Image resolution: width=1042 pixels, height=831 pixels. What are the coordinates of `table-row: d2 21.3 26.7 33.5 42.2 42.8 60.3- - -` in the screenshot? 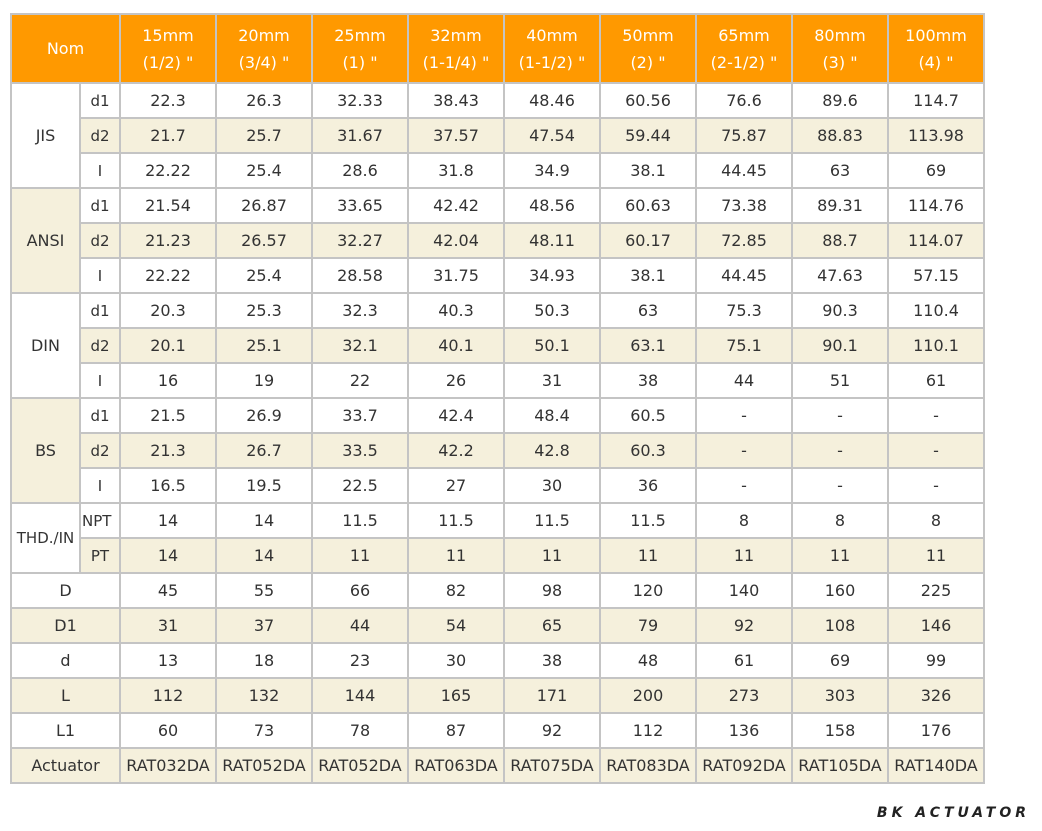 It's located at (498, 450).